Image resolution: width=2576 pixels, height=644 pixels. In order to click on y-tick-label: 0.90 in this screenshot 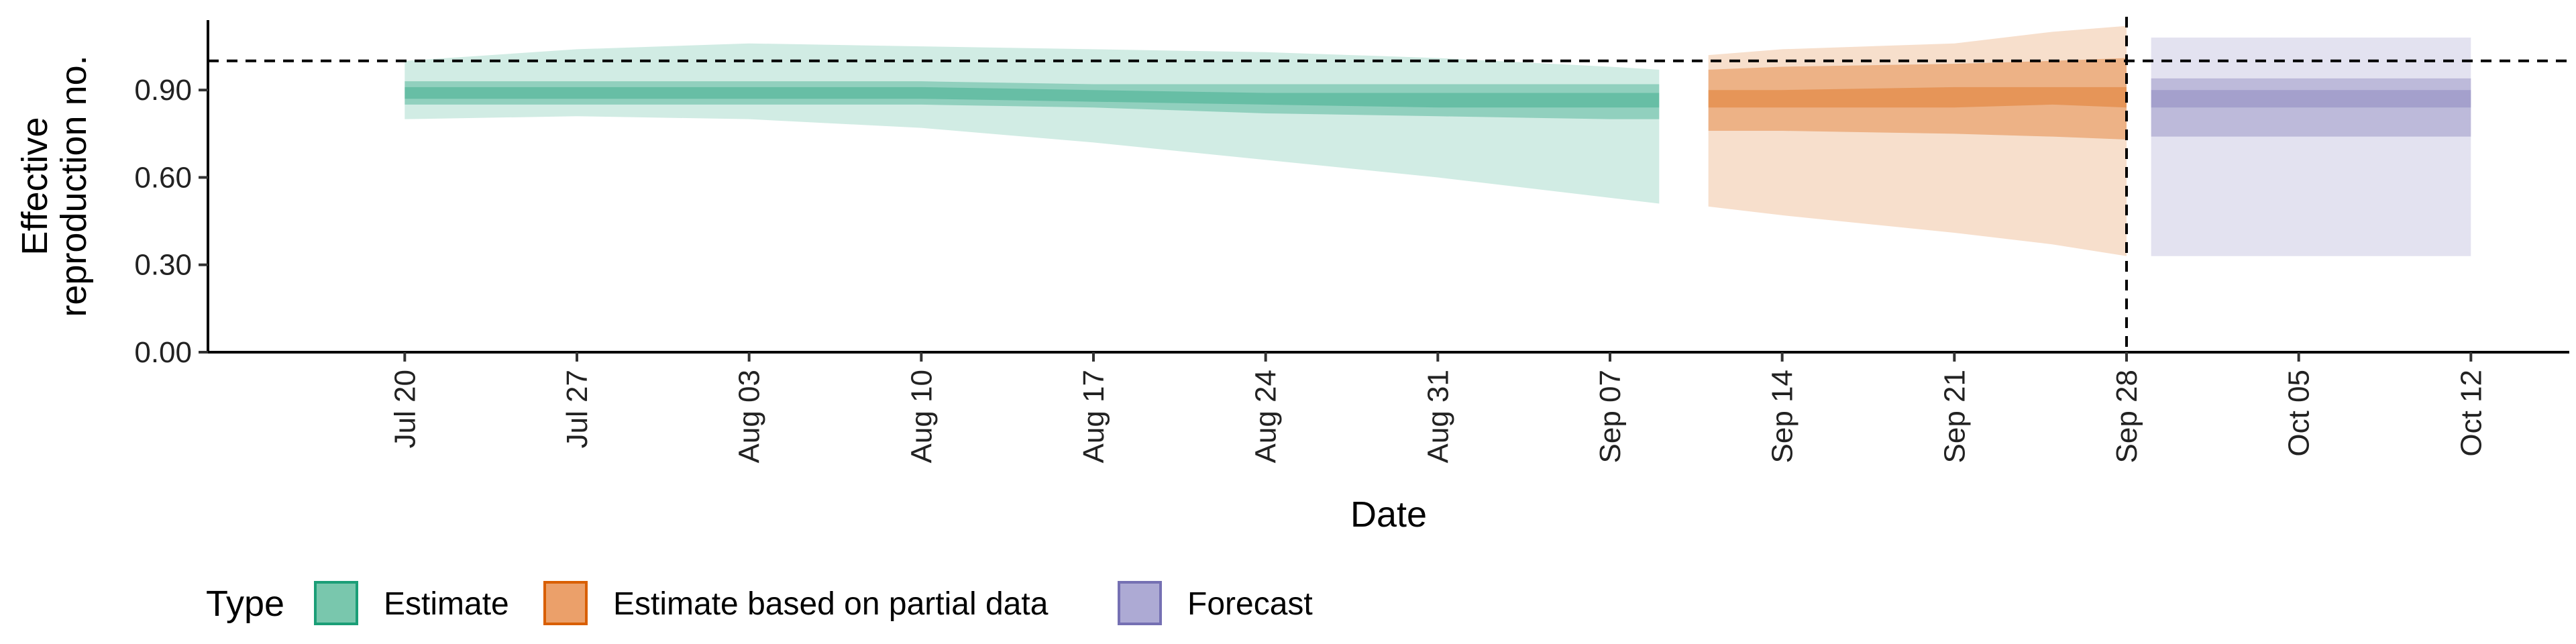, I will do `click(163, 90)`.